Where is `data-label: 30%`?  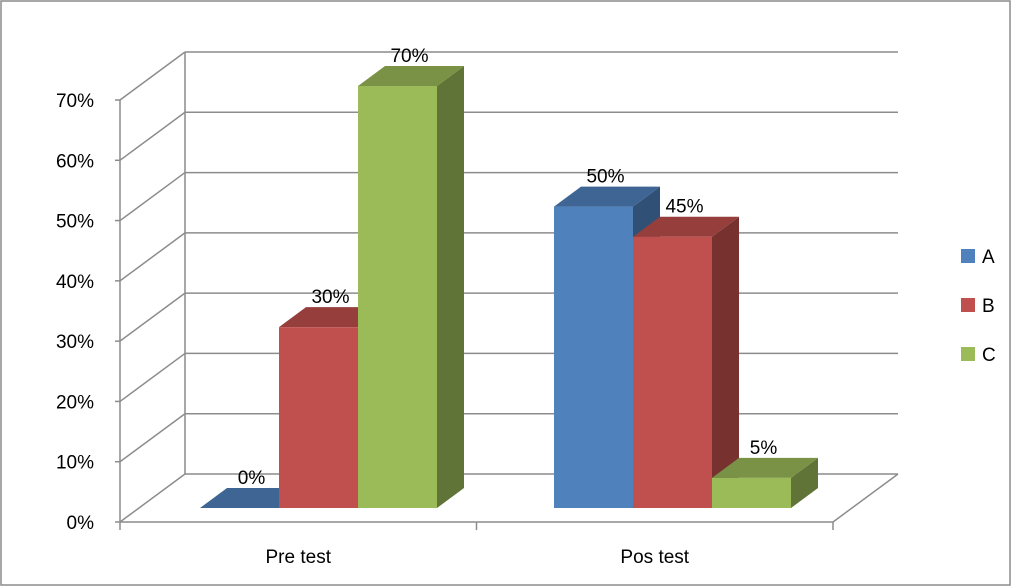
data-label: 30% is located at coordinates (330, 297).